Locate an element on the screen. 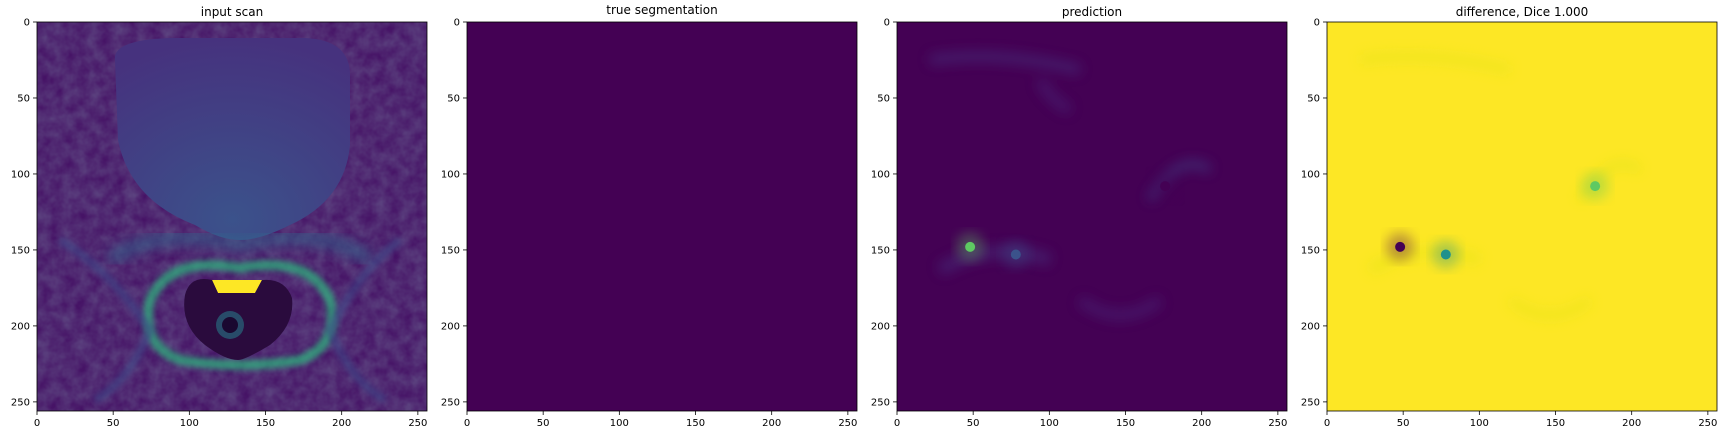 The image size is (1728, 432). bladder-region is located at coordinates (232, 139).